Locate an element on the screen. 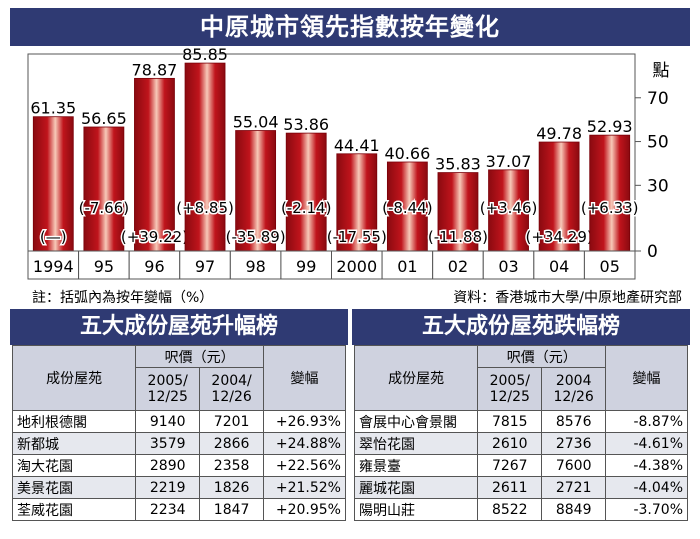 This screenshot has width=700, height=539. bar-value-label: 40.66 is located at coordinates (407, 153).